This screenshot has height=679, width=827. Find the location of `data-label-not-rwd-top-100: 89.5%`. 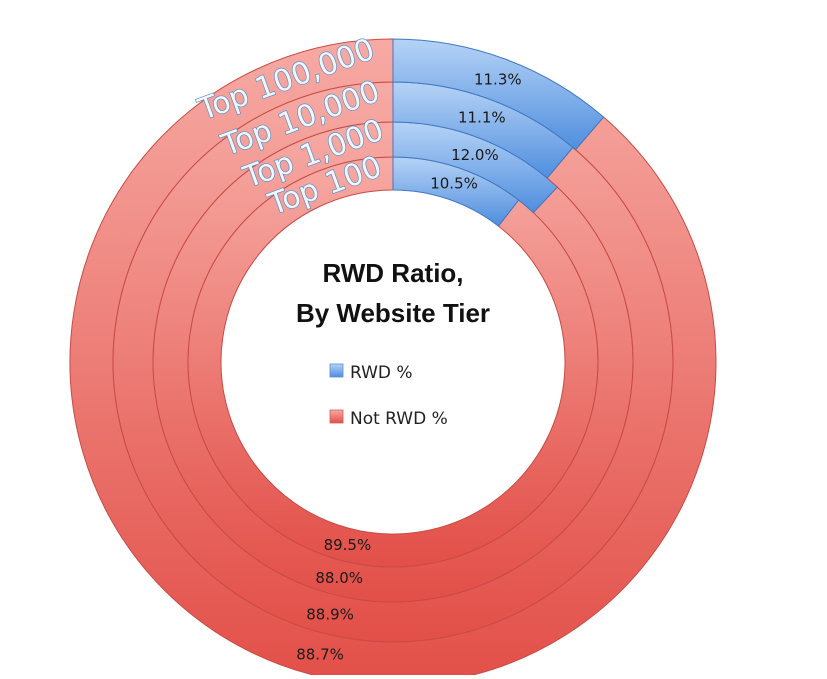

data-label-not-rwd-top-100: 89.5% is located at coordinates (348, 545).